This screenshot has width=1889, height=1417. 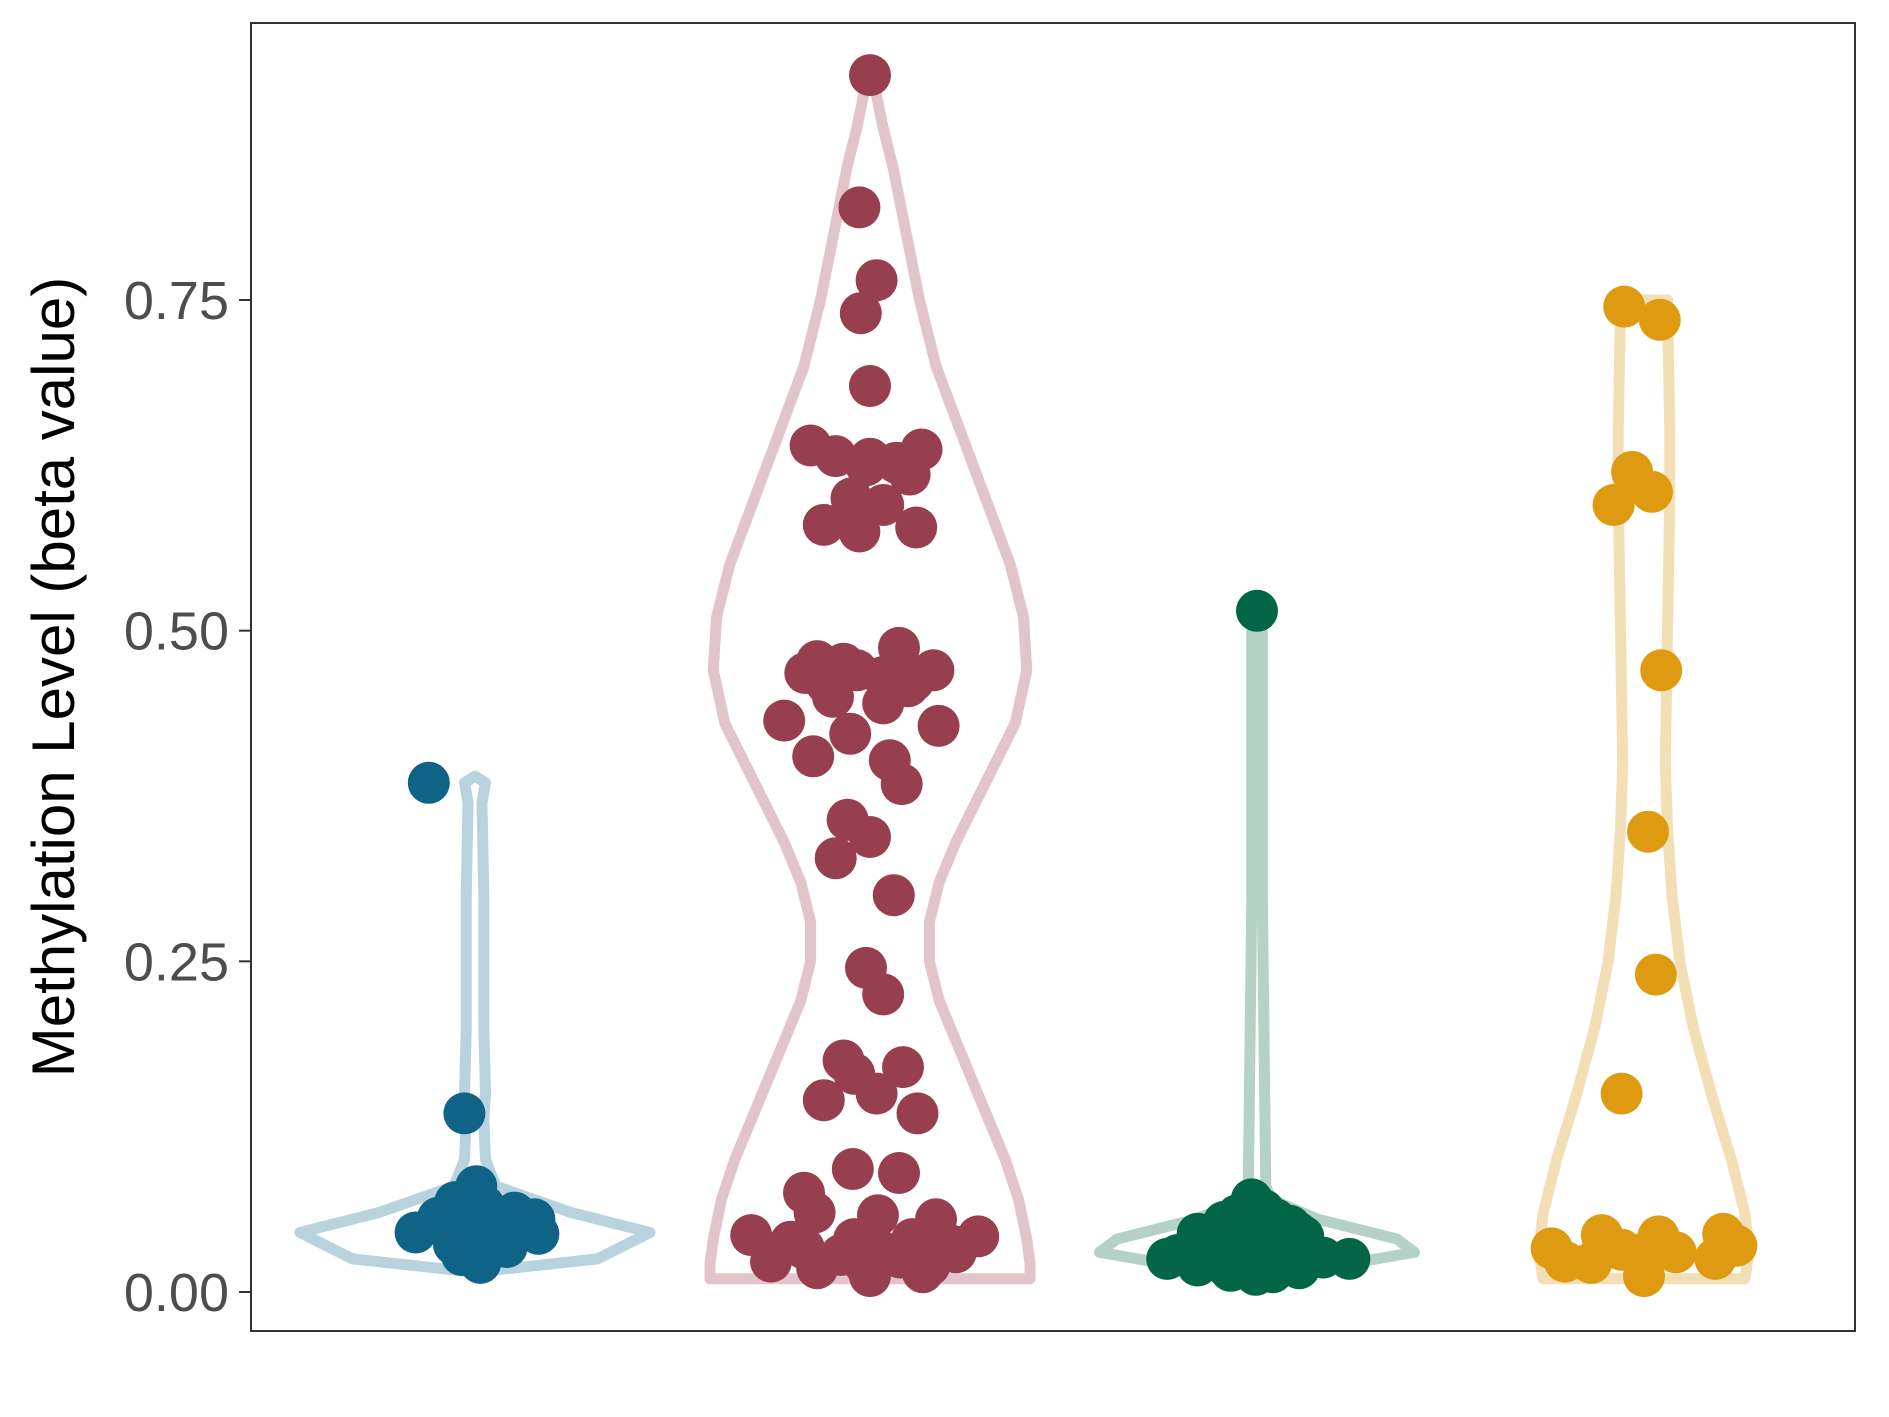 What do you see at coordinates (176, 301) in the screenshot?
I see `y-tick-label: 0.75` at bounding box center [176, 301].